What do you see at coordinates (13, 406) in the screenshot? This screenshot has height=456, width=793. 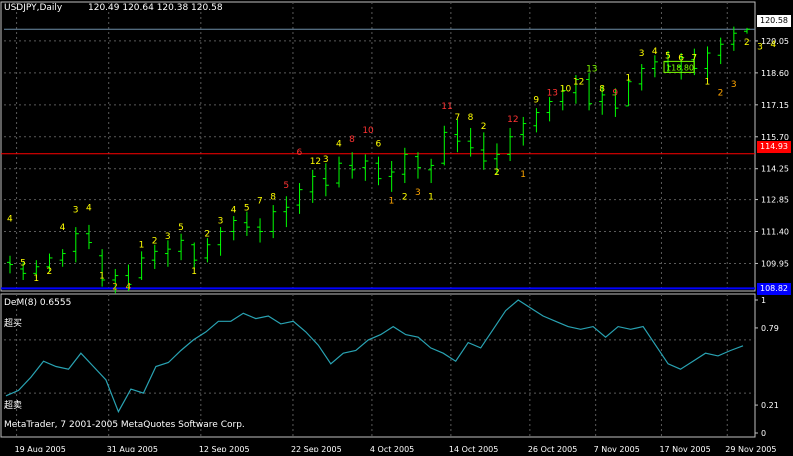 I see `oversold-label: 超卖` at bounding box center [13, 406].